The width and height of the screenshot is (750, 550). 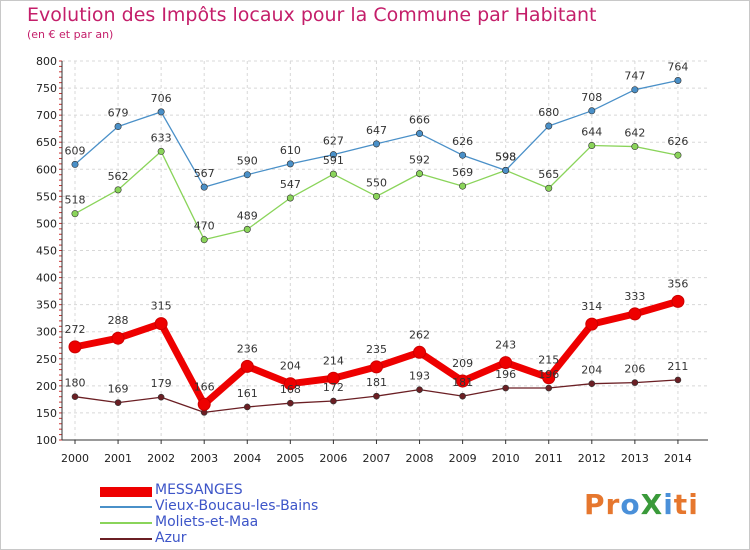 I want to click on data-label: 262, so click(x=419, y=334).